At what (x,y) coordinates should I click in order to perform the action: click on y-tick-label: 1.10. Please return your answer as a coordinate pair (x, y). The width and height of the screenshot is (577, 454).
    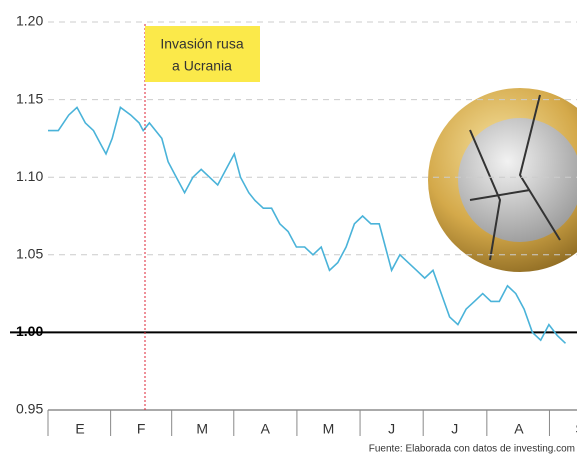
    Looking at the image, I should click on (29, 176).